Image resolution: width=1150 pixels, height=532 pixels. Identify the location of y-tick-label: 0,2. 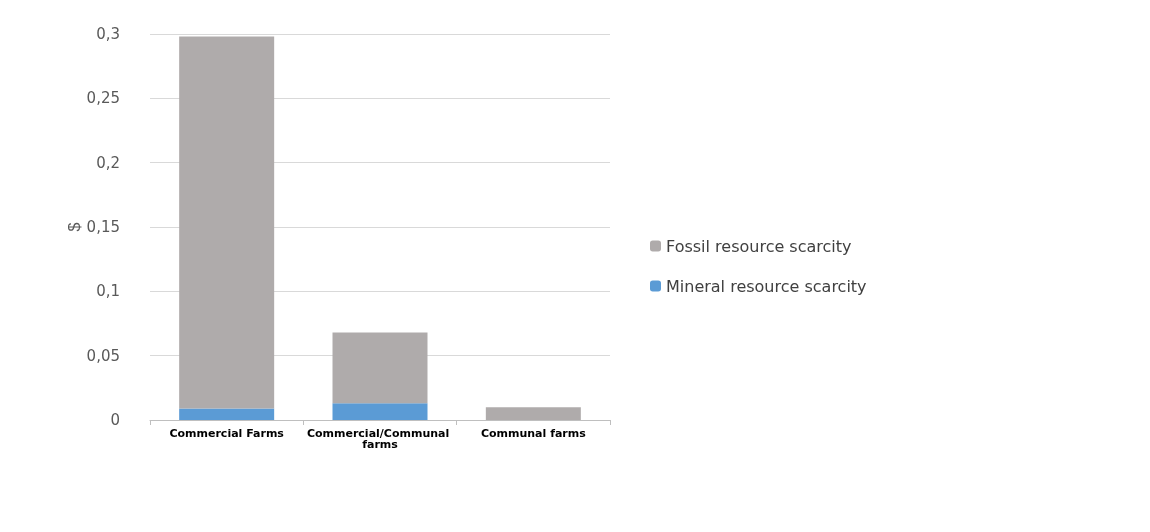
(108, 162).